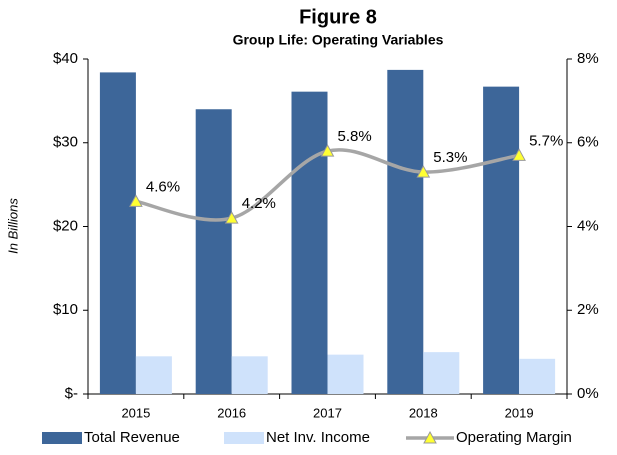 The height and width of the screenshot is (455, 617). I want to click on data-label: 4.2%, so click(259, 203).